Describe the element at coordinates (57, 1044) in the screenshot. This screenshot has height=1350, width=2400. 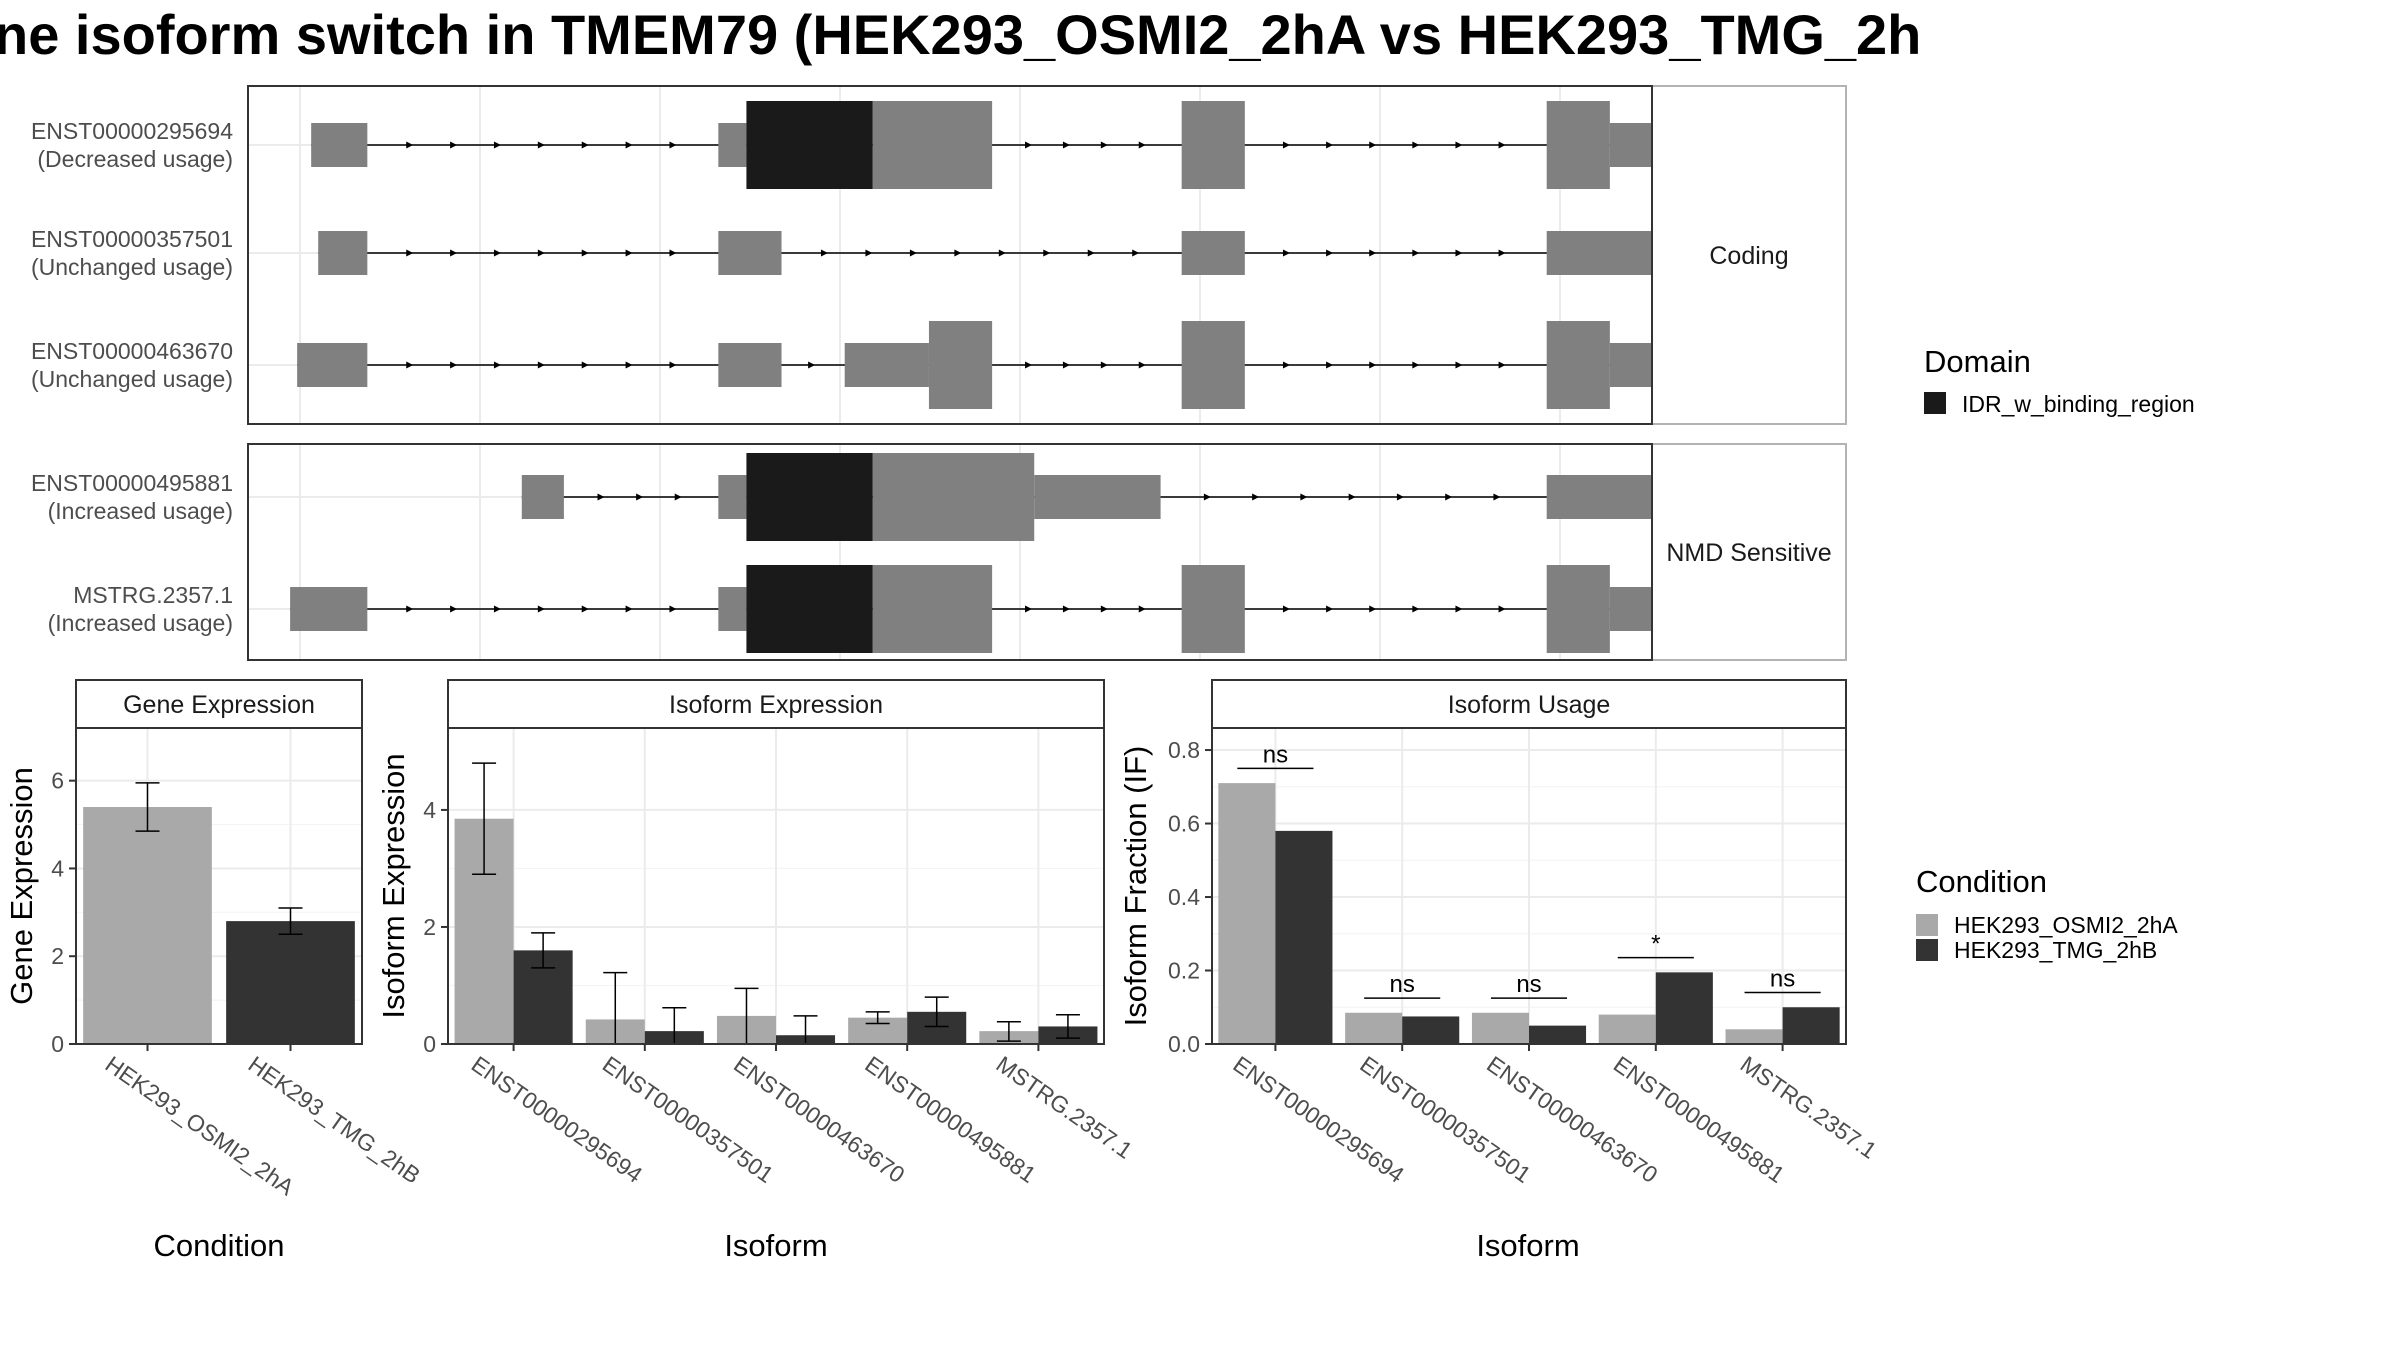
I see `y-tick-label: 0` at that location.